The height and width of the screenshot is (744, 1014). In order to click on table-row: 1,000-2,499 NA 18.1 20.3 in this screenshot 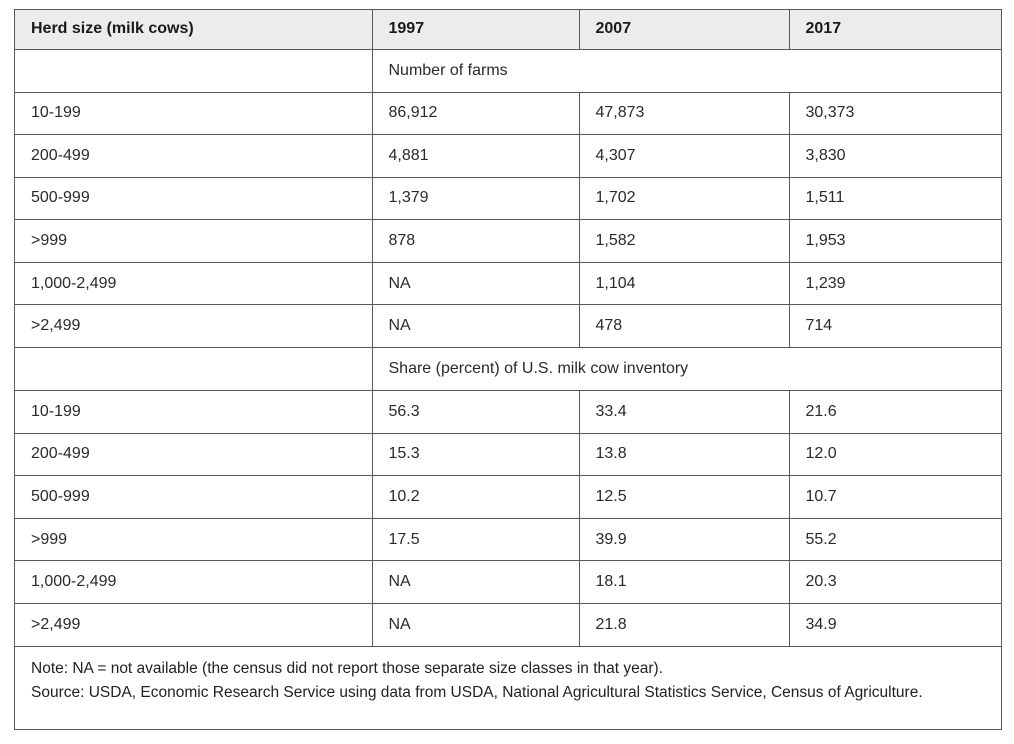, I will do `click(508, 582)`.